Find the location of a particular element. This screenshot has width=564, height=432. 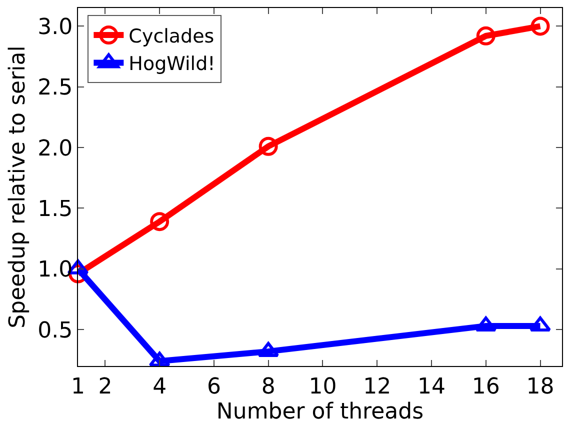

y-tick-label: 2.0 is located at coordinates (55, 149).